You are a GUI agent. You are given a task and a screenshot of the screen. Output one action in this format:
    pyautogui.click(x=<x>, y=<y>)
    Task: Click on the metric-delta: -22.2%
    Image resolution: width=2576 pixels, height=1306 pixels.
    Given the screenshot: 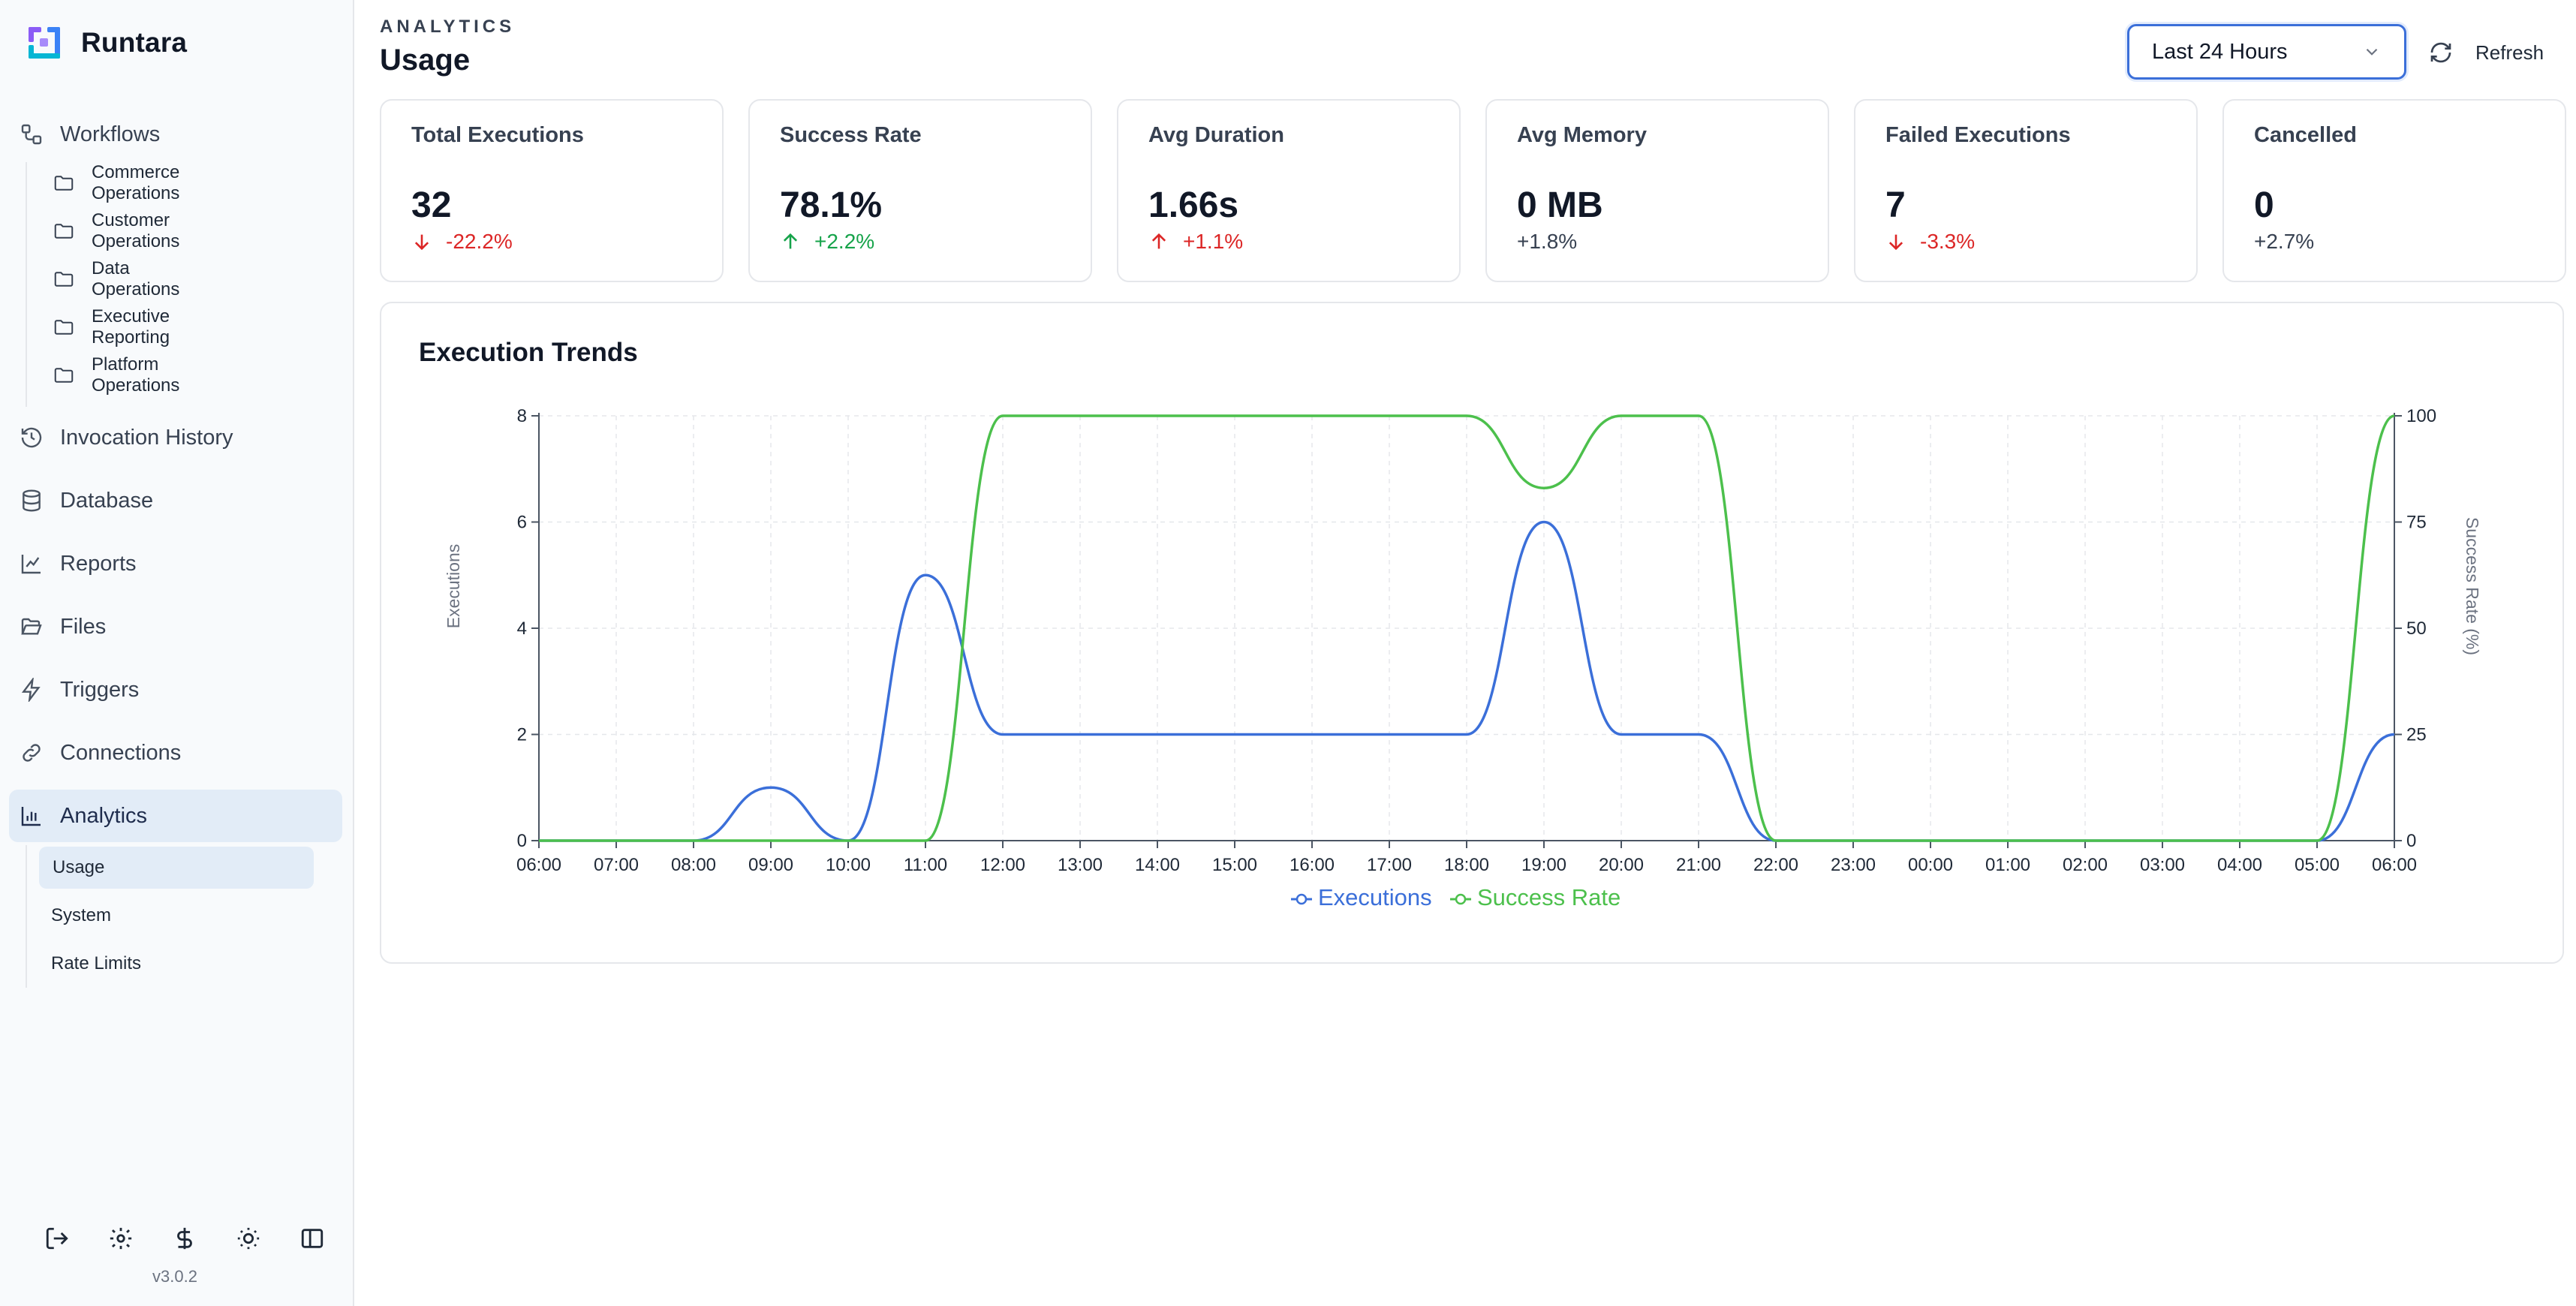 What is the action you would take?
    pyautogui.click(x=462, y=242)
    